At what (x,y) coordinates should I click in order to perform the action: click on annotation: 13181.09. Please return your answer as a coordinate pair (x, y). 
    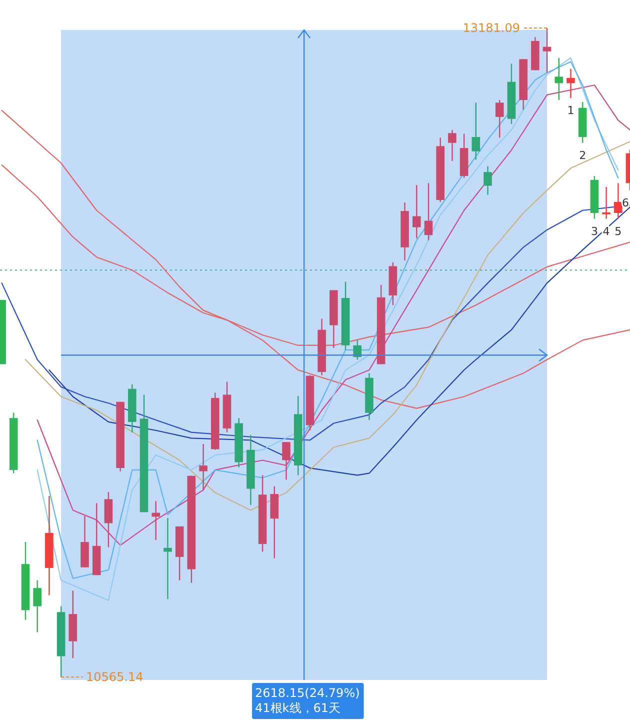
    Looking at the image, I should click on (491, 28).